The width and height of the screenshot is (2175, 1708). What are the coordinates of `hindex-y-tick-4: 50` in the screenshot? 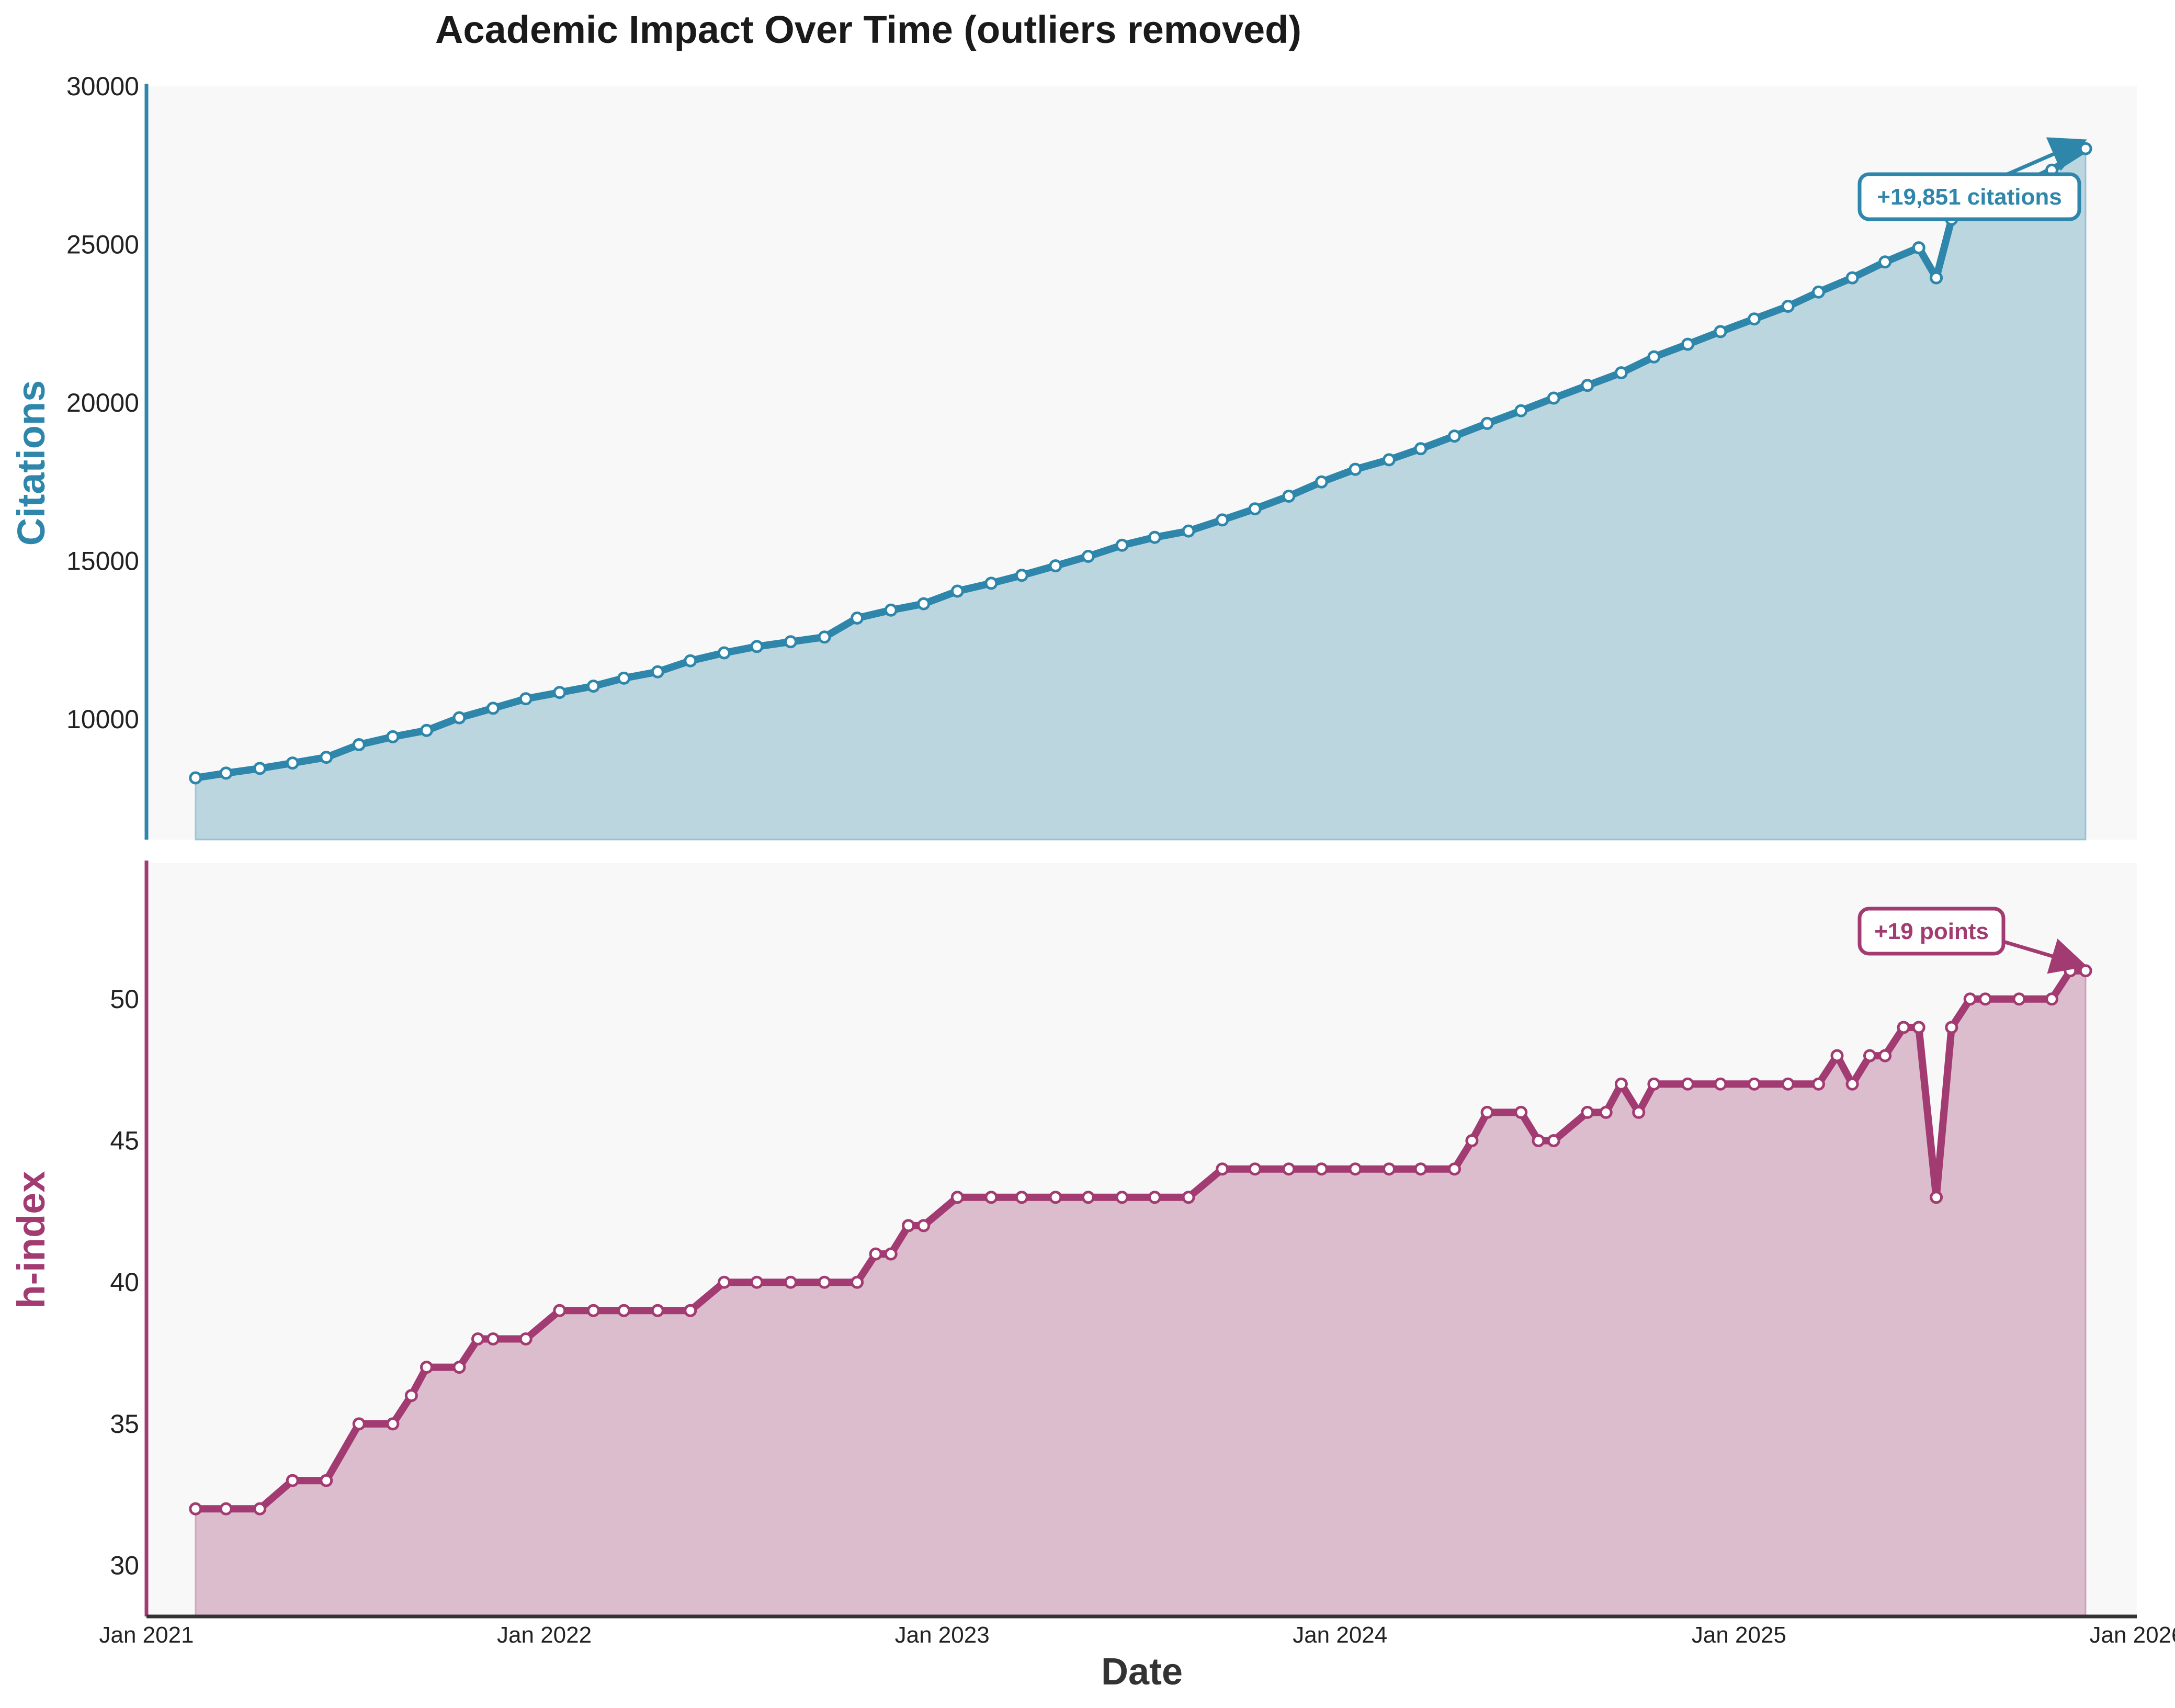 It's located at (124, 999).